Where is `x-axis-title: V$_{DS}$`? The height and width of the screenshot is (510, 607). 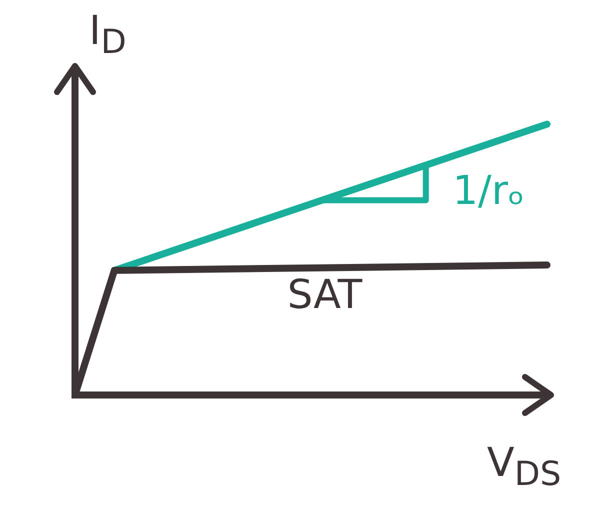 x-axis-title: V$_{DS}$ is located at coordinates (524, 466).